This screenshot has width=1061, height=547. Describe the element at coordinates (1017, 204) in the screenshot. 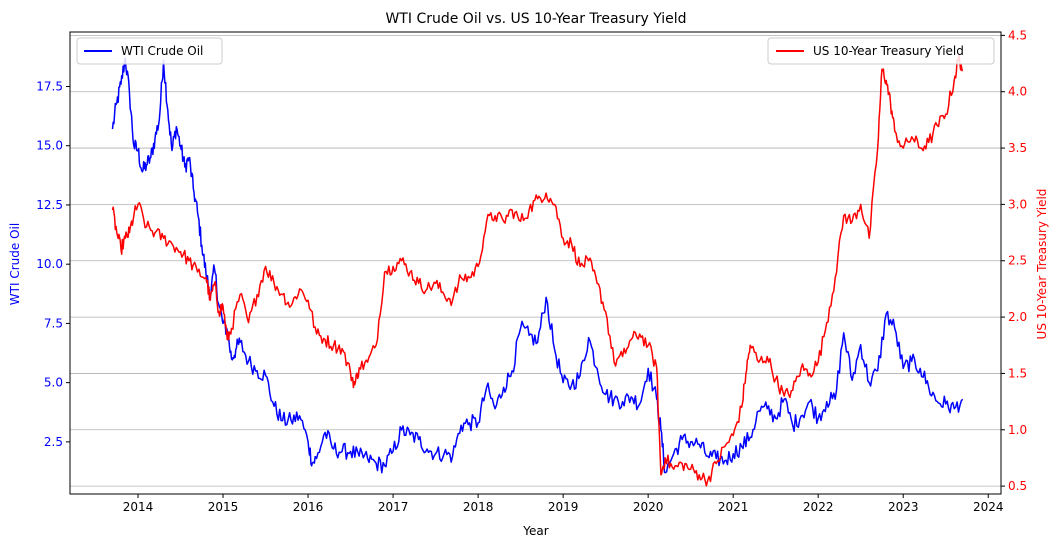

I see `y-right-tick-label: 3.0` at that location.